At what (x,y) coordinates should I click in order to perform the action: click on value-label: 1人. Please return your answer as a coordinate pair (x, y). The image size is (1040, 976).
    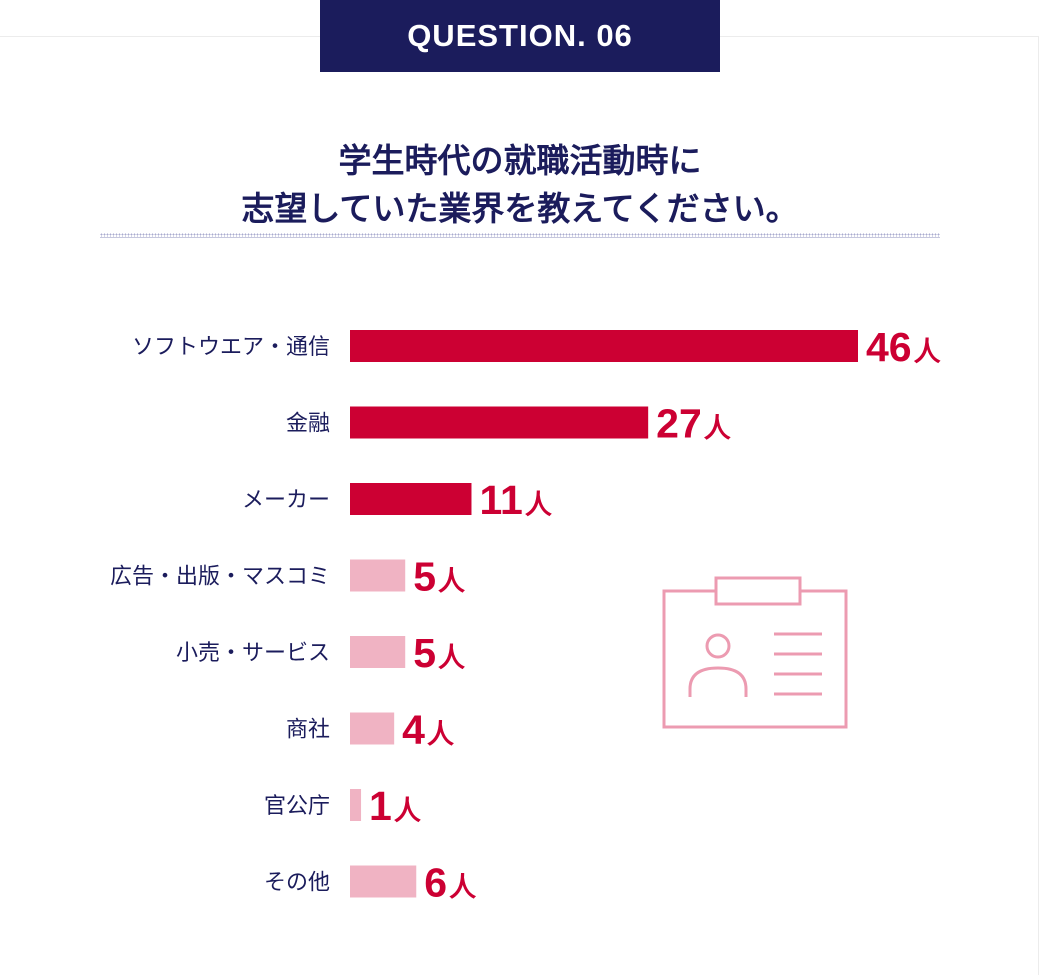
    Looking at the image, I should click on (395, 806).